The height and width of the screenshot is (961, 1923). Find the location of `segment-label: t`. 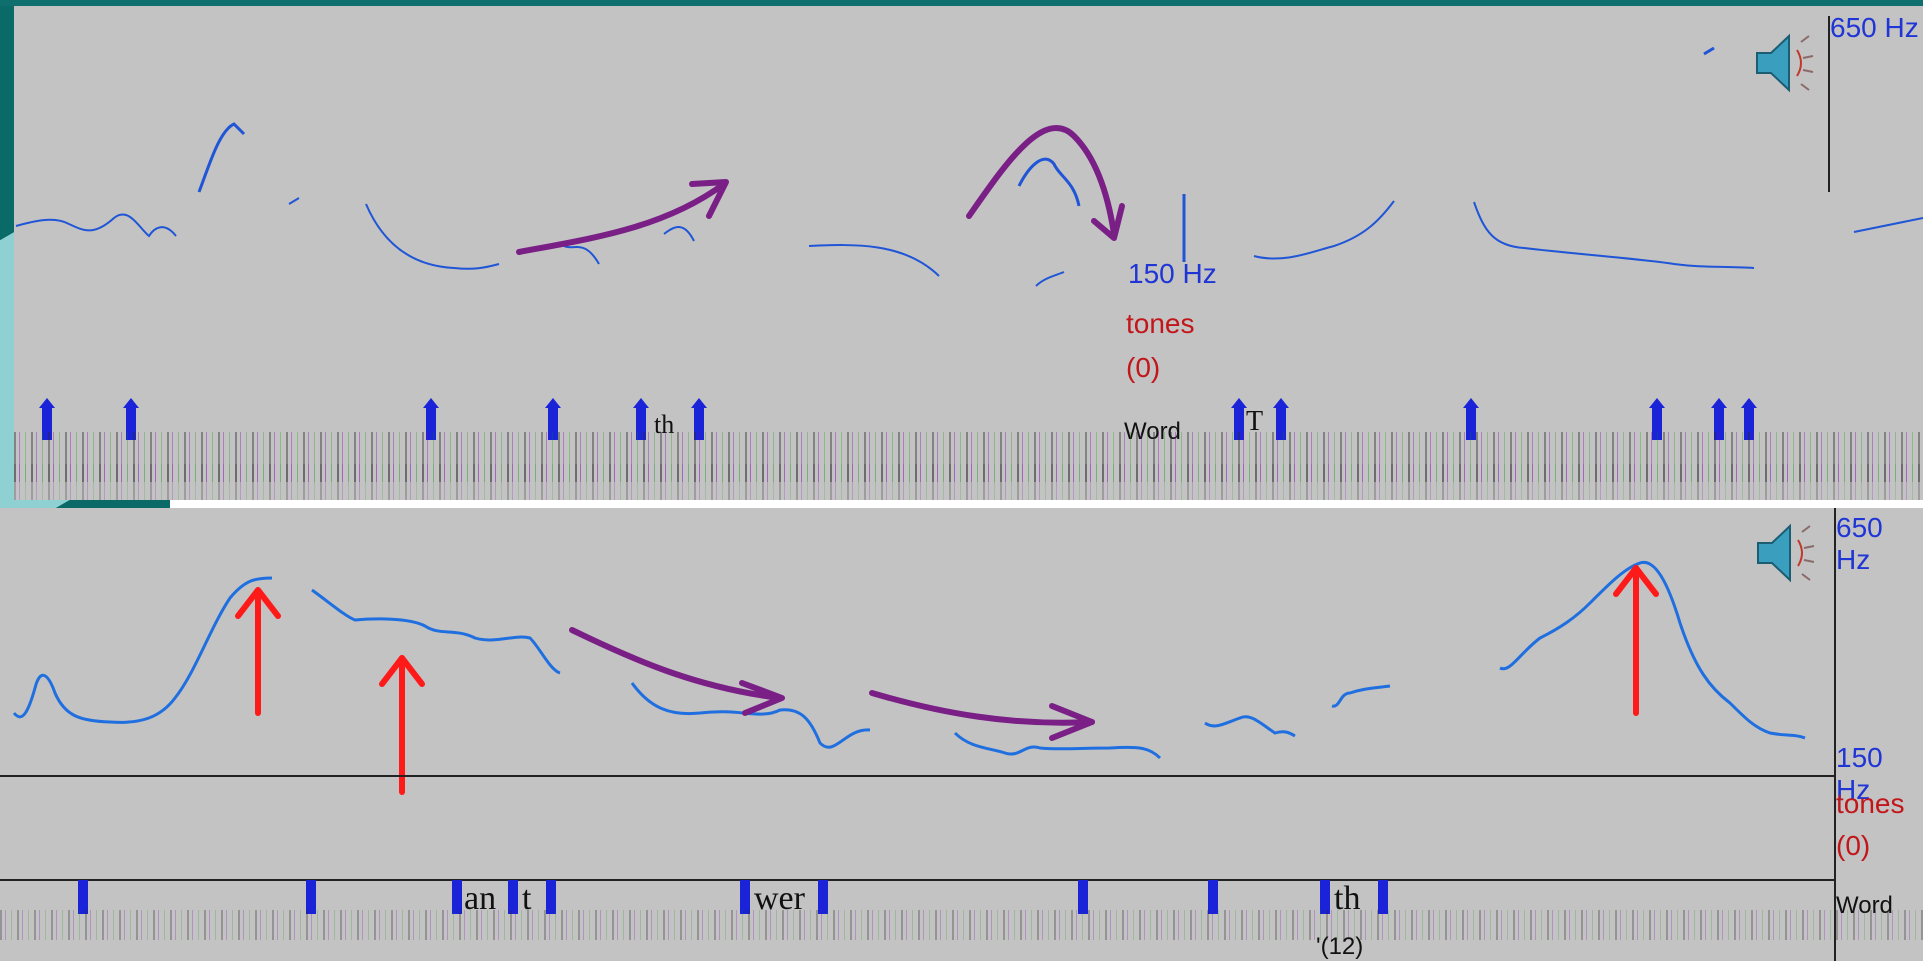

segment-label: t is located at coordinates (527, 898).